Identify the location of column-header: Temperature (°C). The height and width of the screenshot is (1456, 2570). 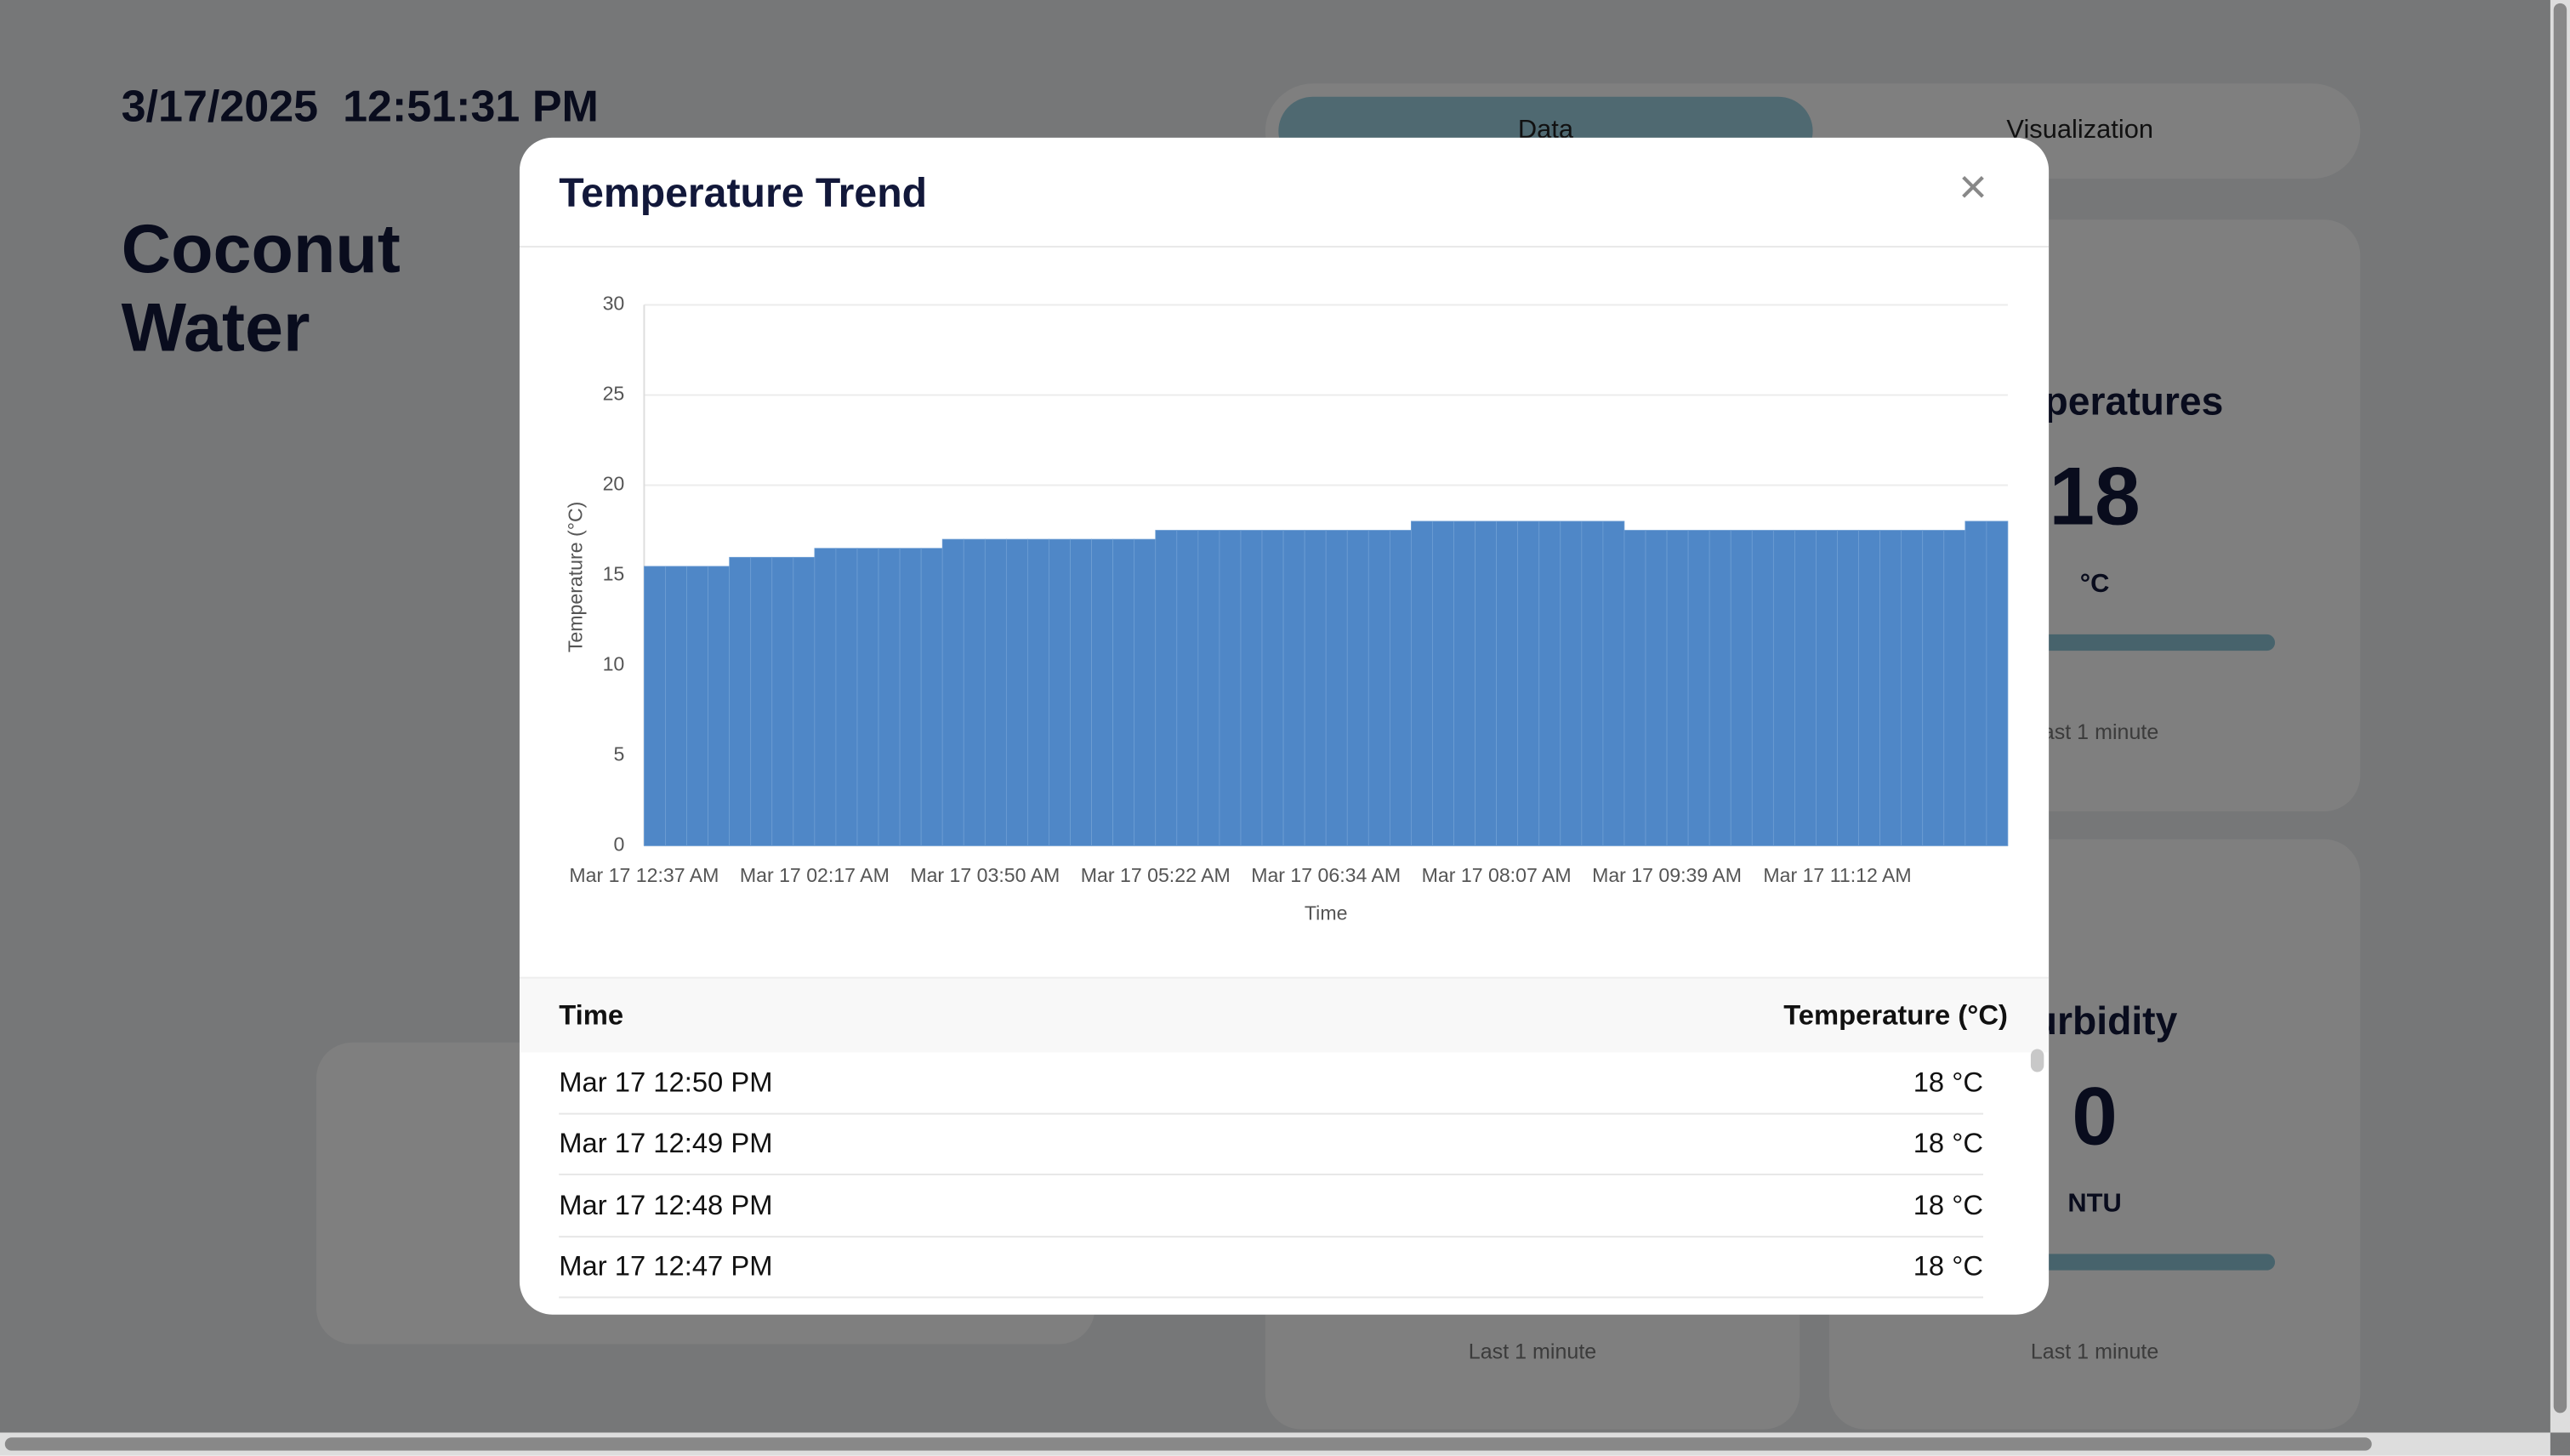
(1896, 1015).